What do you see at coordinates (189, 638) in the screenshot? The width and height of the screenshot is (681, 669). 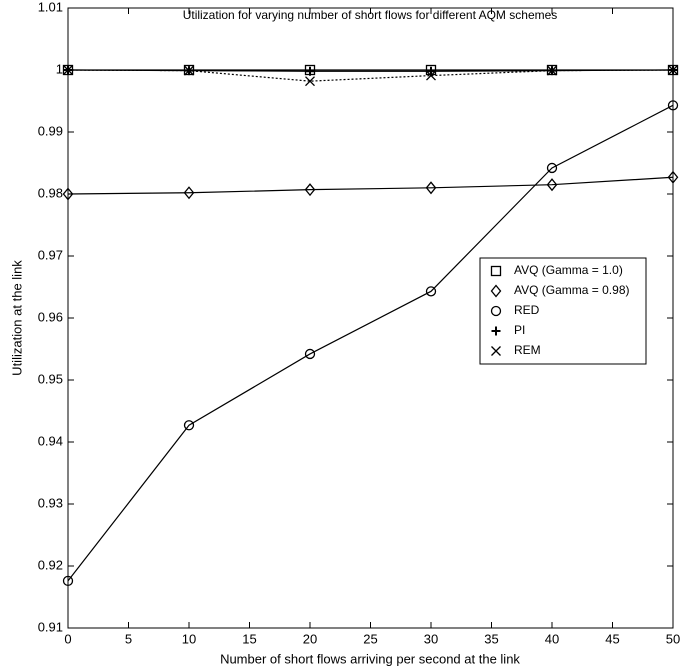 I see `x-tick-label: 10` at bounding box center [189, 638].